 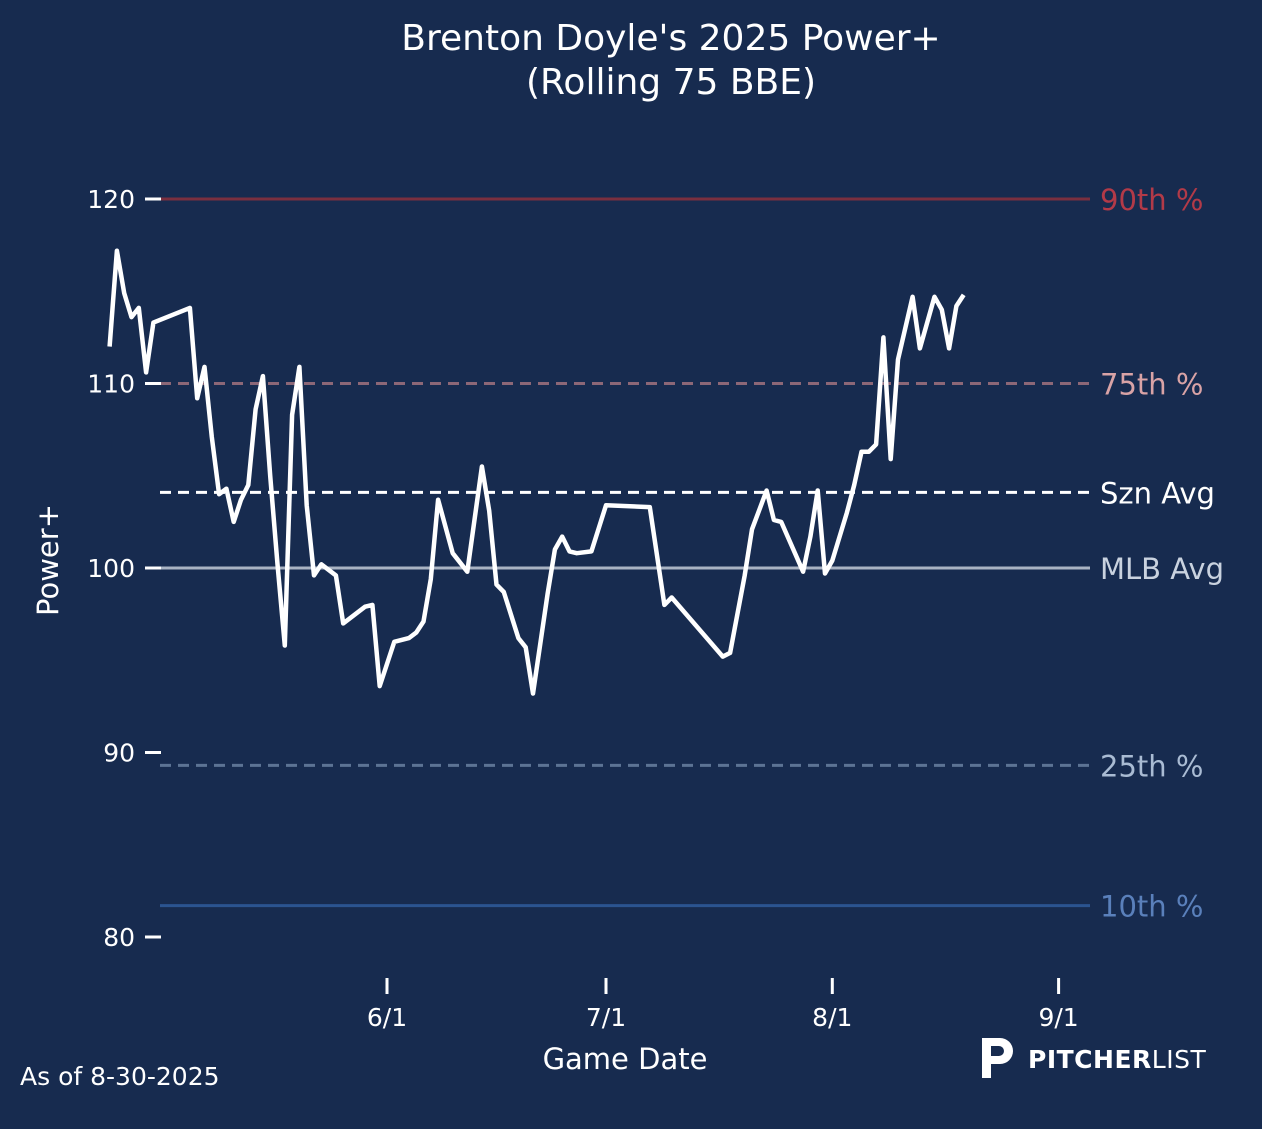 I want to click on x-tick-label: 7/1, so click(x=606, y=1017).